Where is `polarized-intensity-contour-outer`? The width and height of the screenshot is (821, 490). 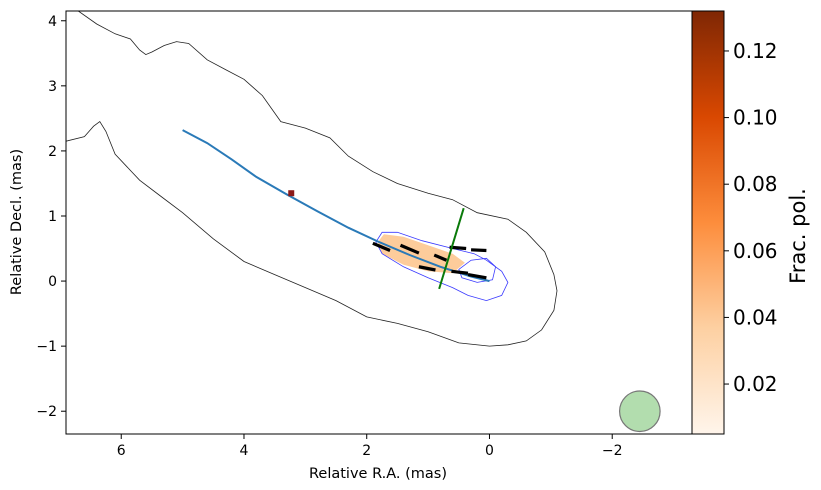
polarized-intensity-contour-outer is located at coordinates (442, 266).